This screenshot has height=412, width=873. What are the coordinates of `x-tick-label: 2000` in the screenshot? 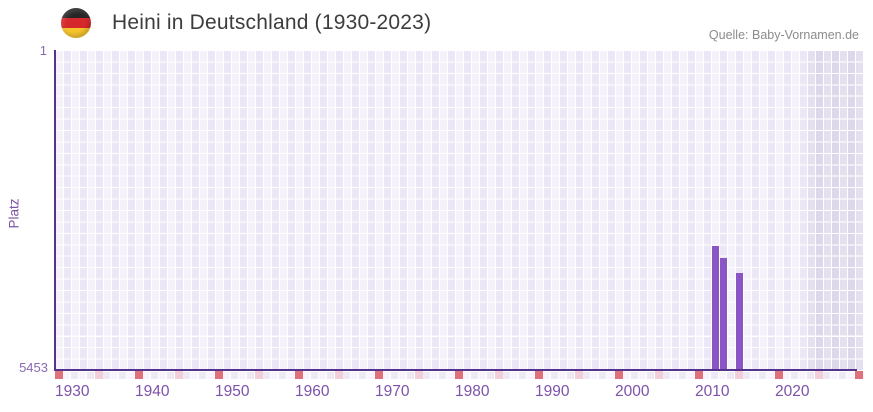 It's located at (632, 391).